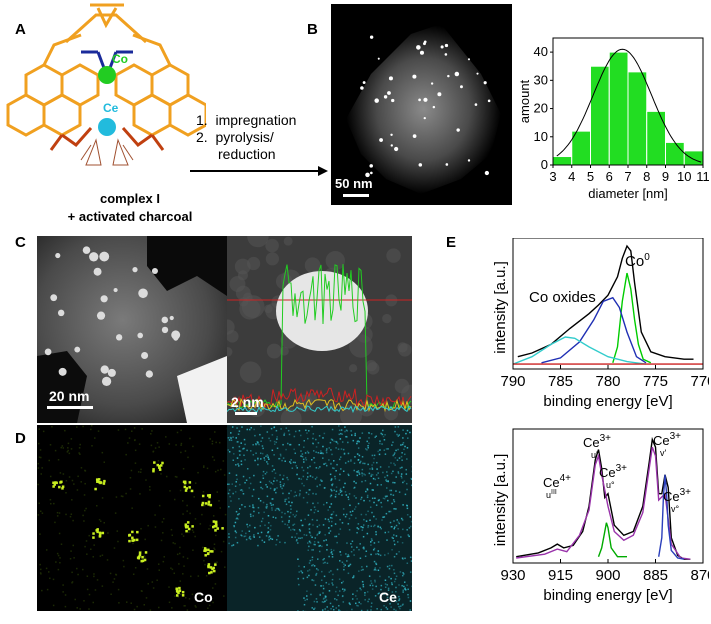 This screenshot has width=711, height=624. I want to click on x-tick-label: 3, so click(552, 176).